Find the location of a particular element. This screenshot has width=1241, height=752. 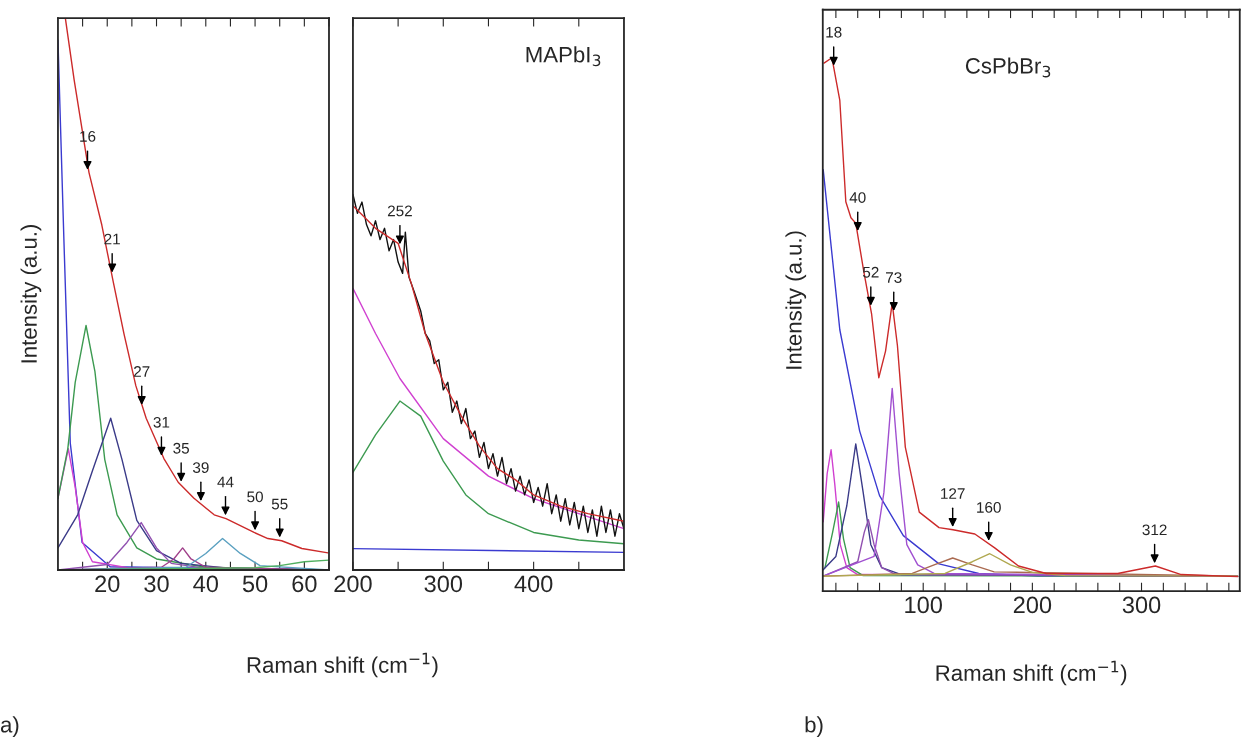

annotation: 31 is located at coordinates (161, 422).